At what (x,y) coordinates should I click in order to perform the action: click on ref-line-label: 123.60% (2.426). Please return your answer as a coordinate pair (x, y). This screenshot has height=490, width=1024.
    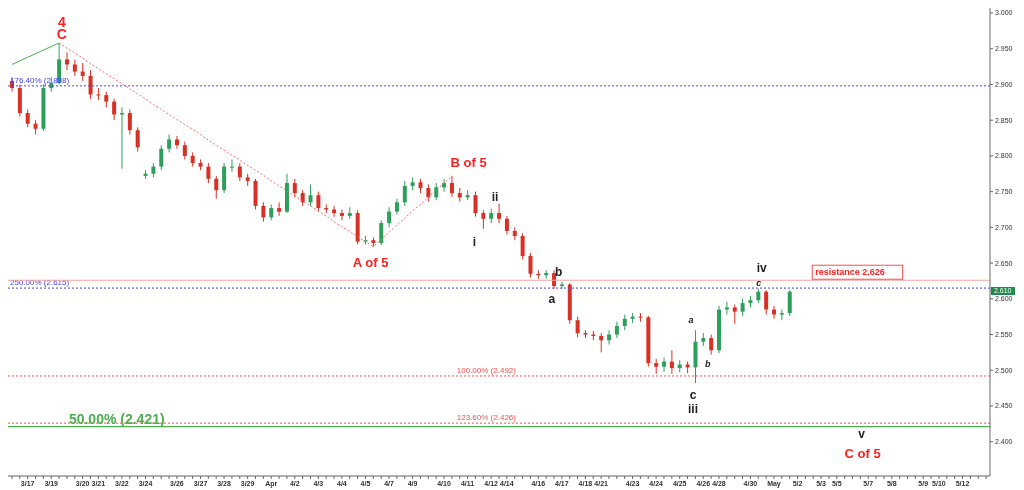
    Looking at the image, I should click on (486, 418).